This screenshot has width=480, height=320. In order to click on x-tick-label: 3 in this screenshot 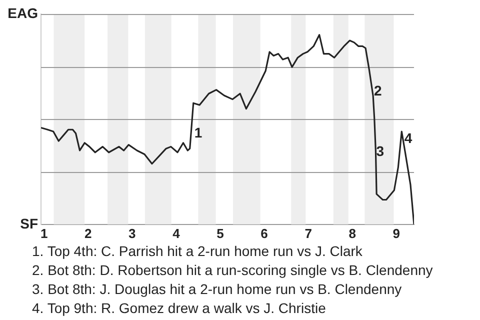, I will do `click(132, 233)`.